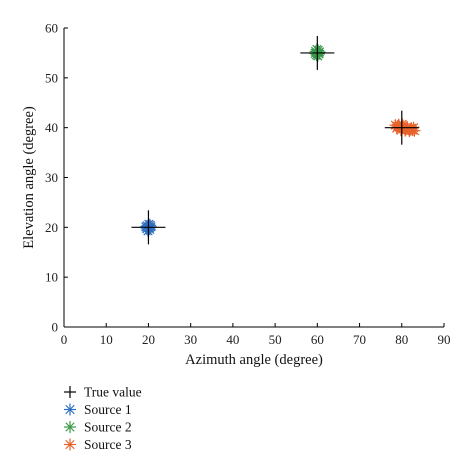  What do you see at coordinates (55, 327) in the screenshot?
I see `y-tick-label: 0` at bounding box center [55, 327].